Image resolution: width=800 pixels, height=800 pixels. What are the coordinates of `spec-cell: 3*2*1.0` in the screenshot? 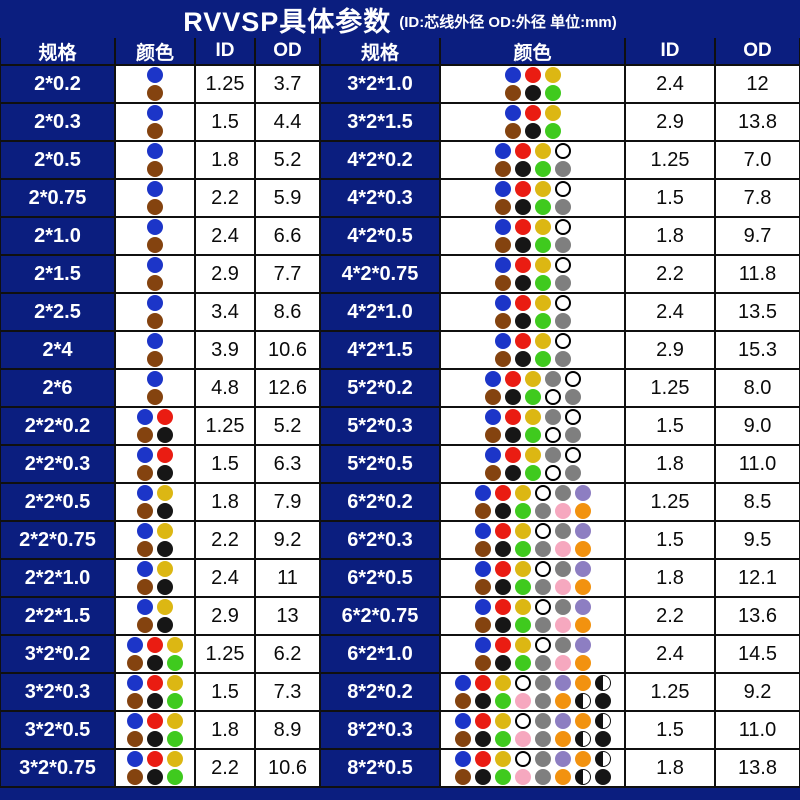 It's located at (381, 85).